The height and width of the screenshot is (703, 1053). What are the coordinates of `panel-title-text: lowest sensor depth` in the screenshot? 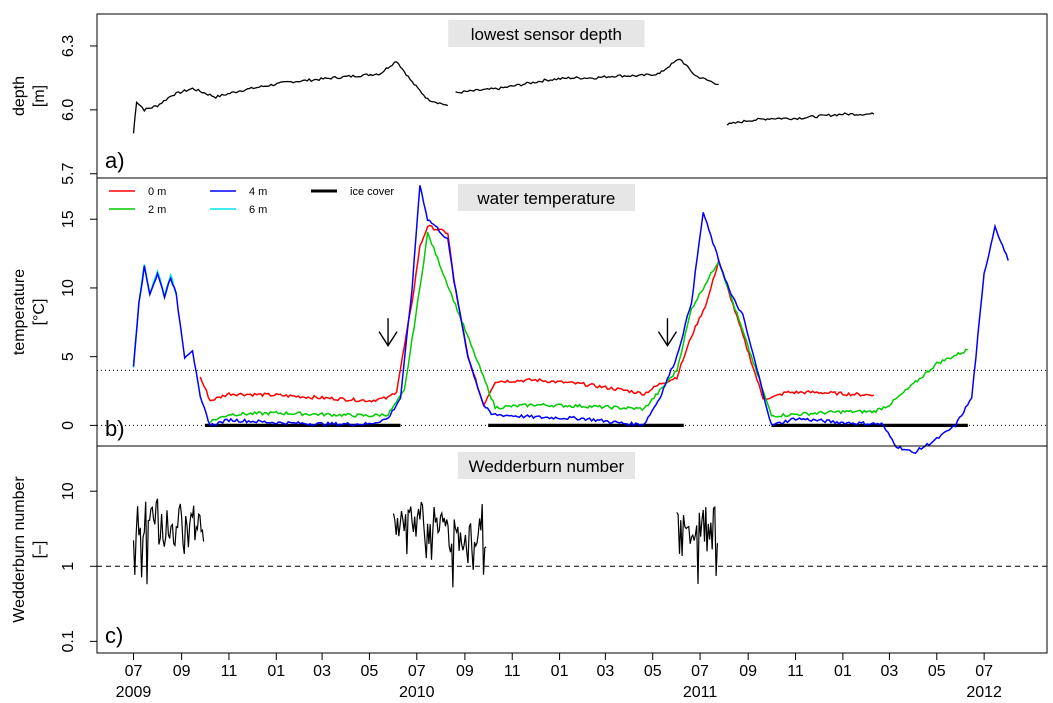 It's located at (546, 34).